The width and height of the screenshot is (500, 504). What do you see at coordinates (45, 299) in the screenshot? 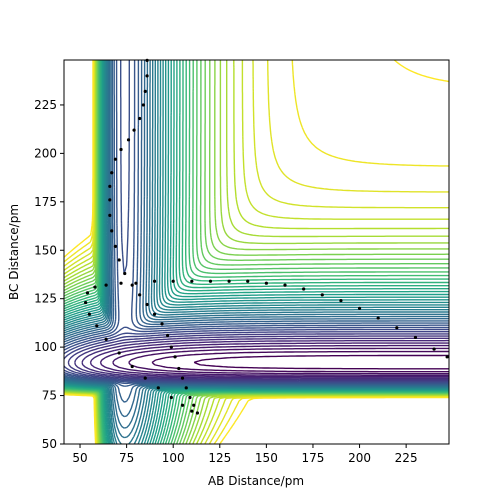
I see `y-tick-label: 125` at bounding box center [45, 299].